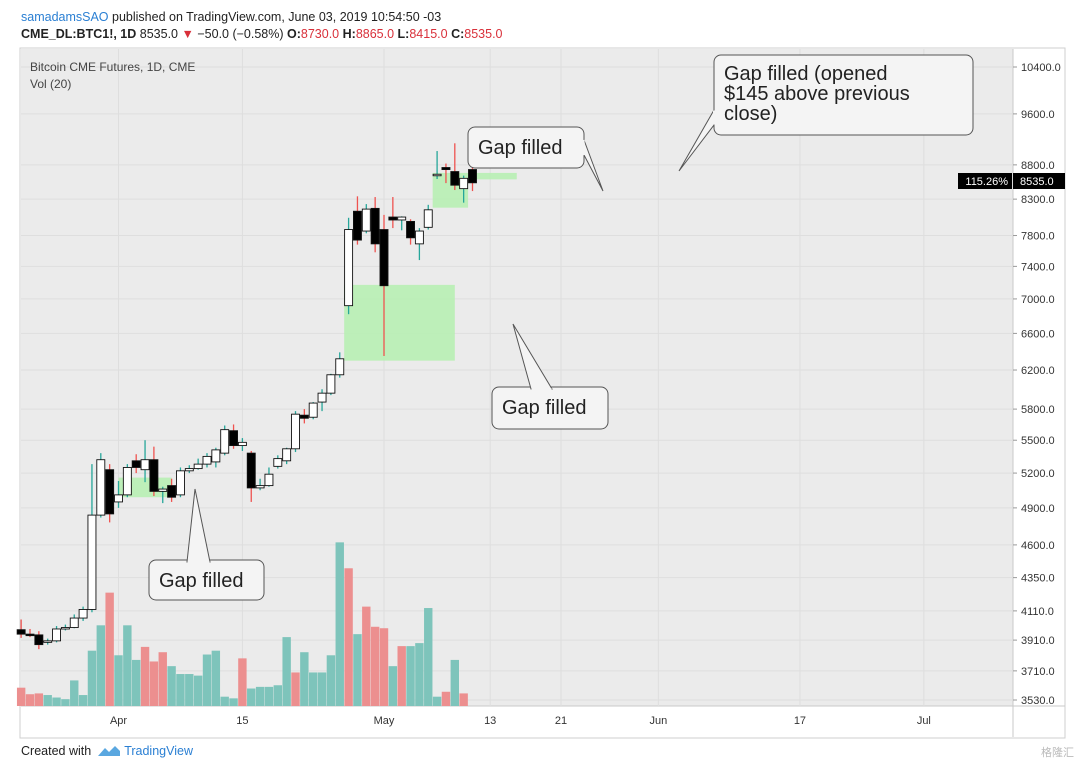 This screenshot has width=1080, height=772. I want to click on y-tick-label: 5200.0, so click(1038, 474).